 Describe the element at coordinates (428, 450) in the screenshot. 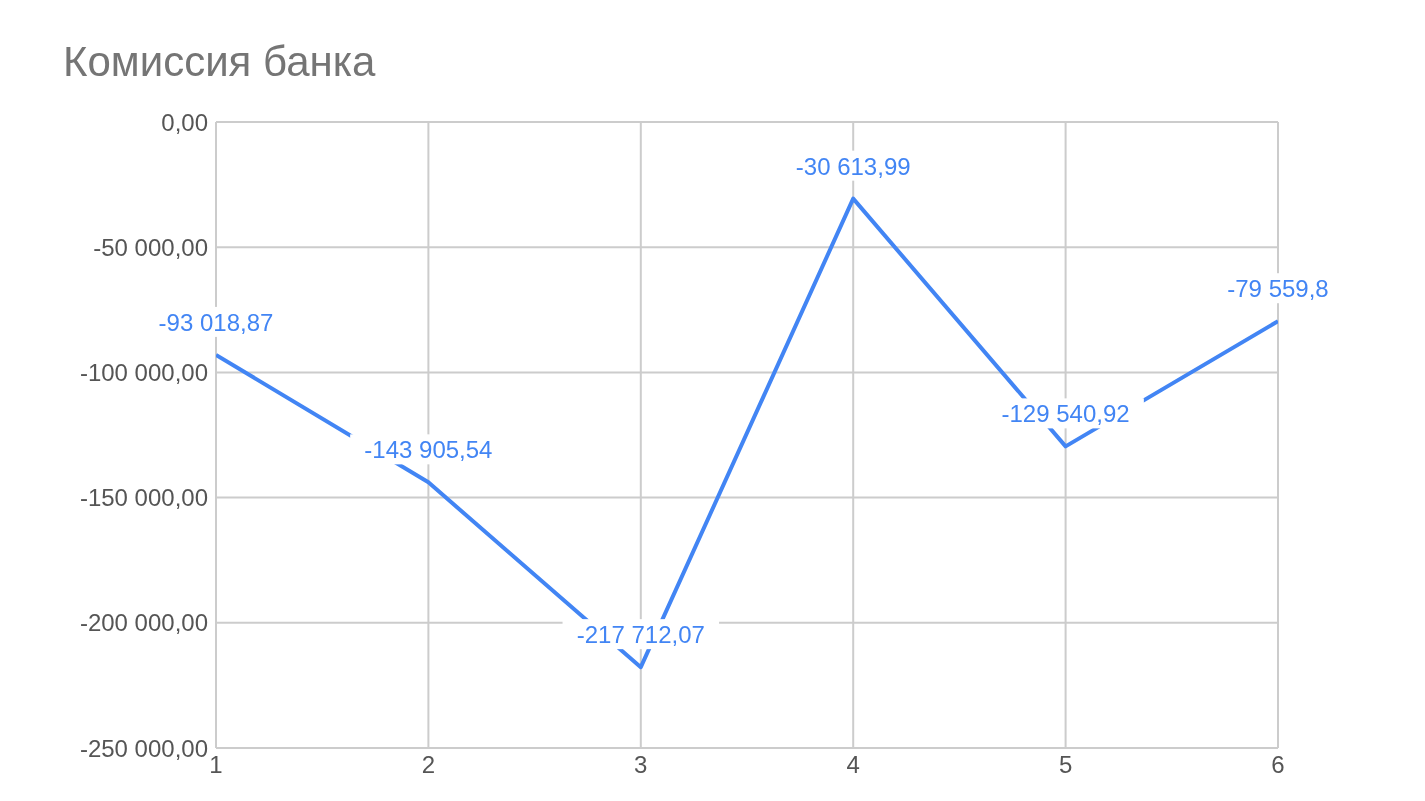

I see `data-label: -143 905,54` at that location.